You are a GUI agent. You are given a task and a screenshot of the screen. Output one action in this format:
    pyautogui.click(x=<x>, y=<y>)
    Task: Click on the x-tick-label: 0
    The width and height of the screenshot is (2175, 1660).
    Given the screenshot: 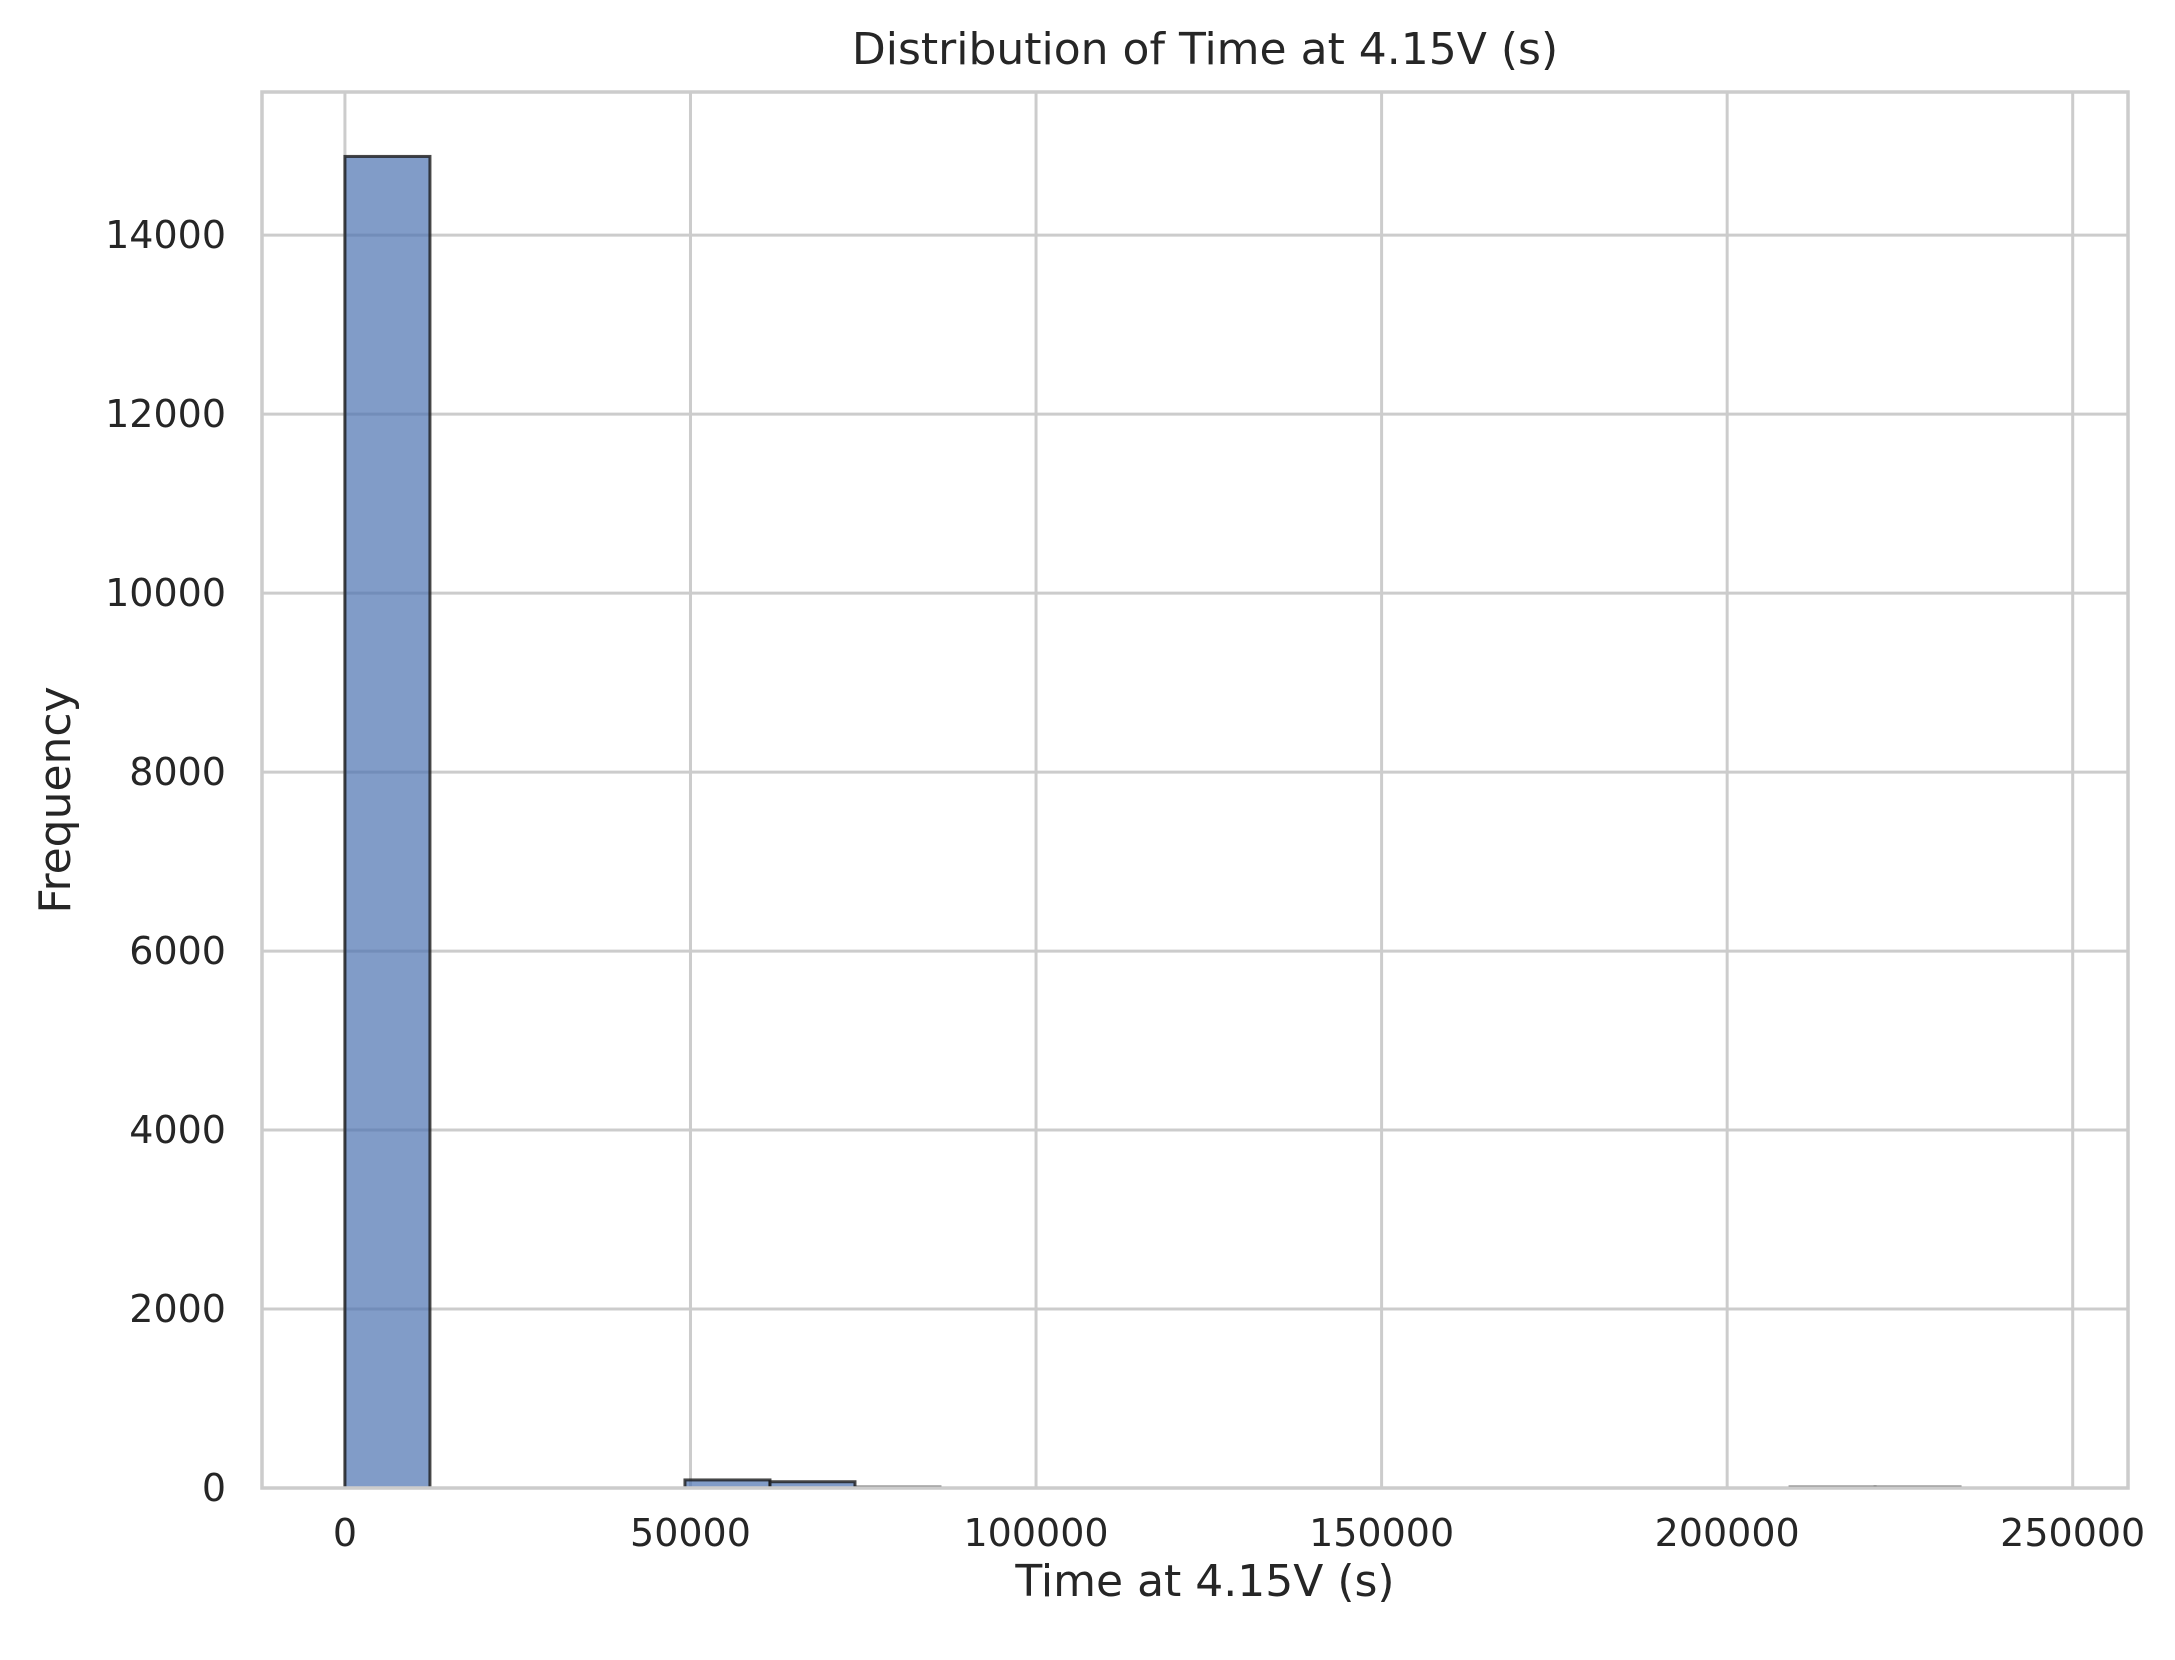 What is the action you would take?
    pyautogui.click(x=345, y=1533)
    